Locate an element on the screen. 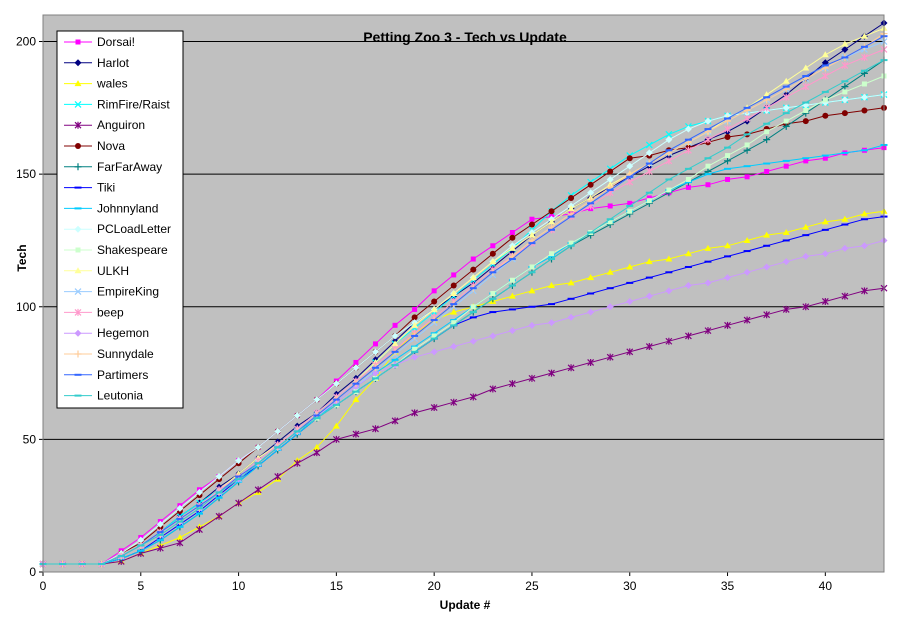  legend-item: Partimers is located at coordinates (106, 375).